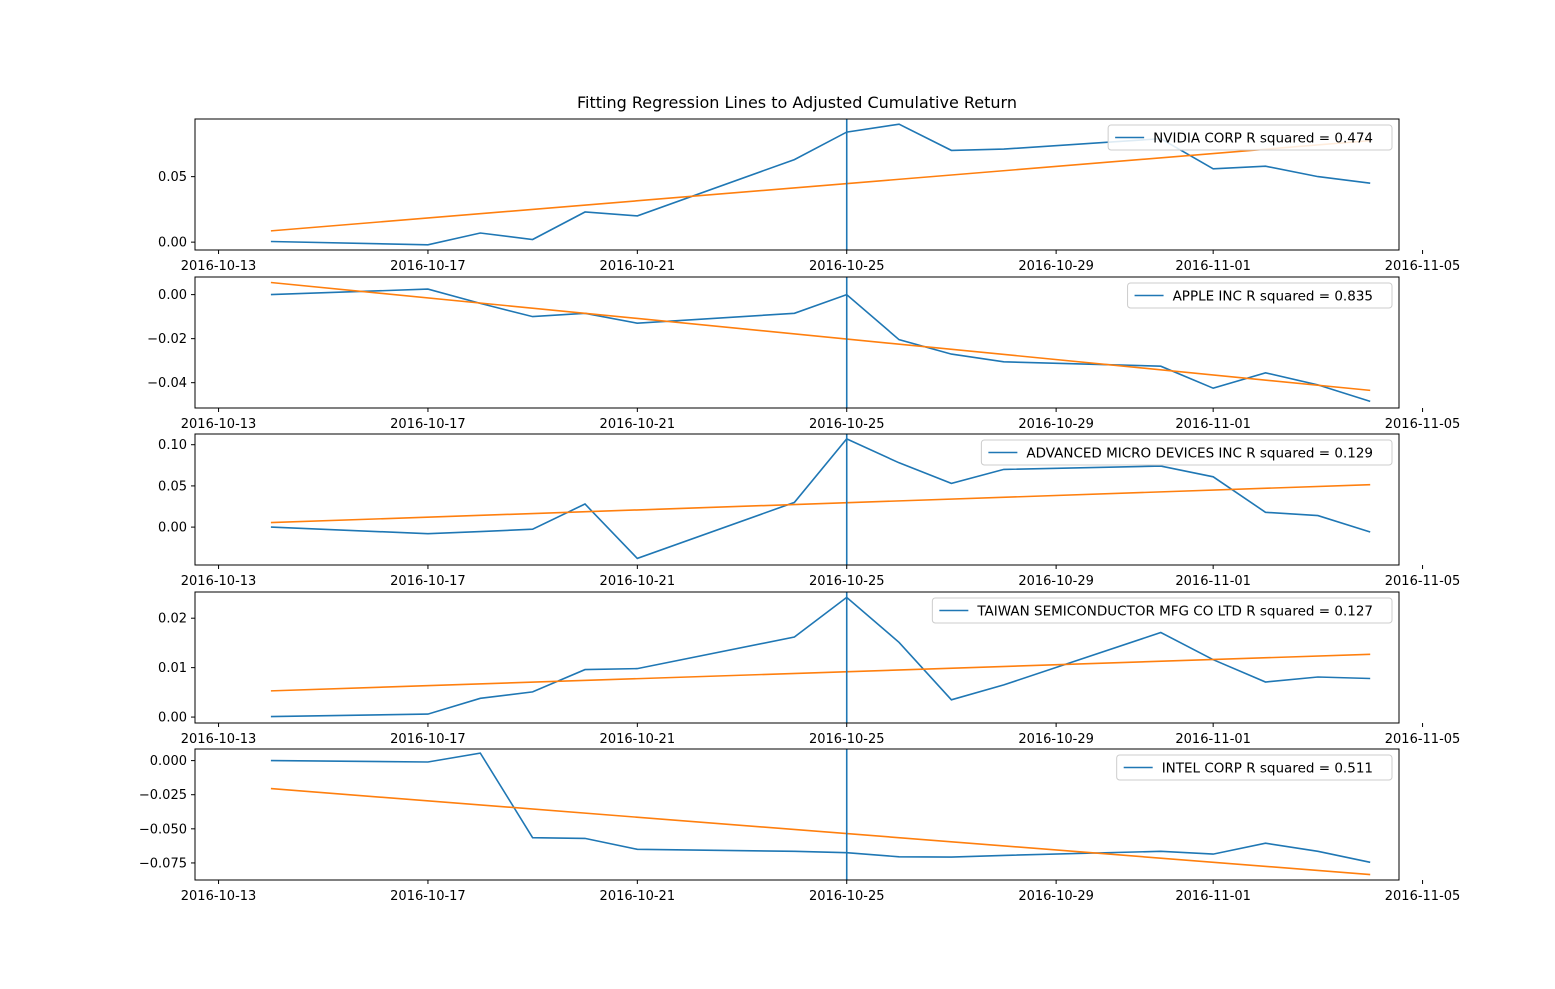 The height and width of the screenshot is (989, 1555). What do you see at coordinates (163, 795) in the screenshot?
I see `y-tick-label: −0.025` at bounding box center [163, 795].